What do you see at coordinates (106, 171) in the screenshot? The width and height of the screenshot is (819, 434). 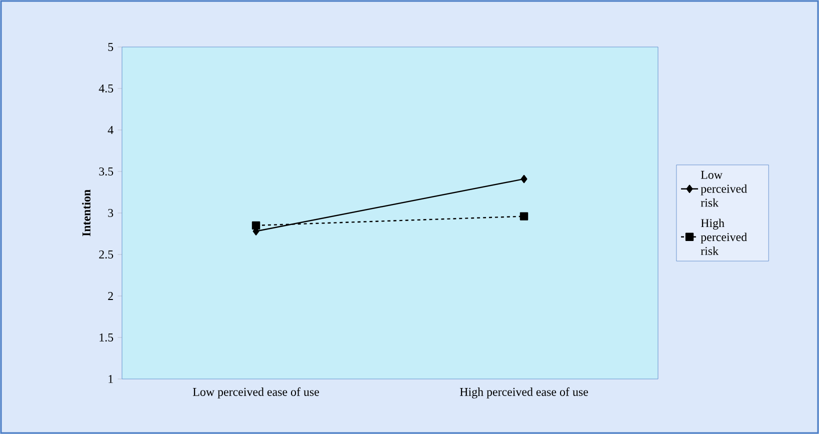 I see `y-tick-label: 3.5` at bounding box center [106, 171].